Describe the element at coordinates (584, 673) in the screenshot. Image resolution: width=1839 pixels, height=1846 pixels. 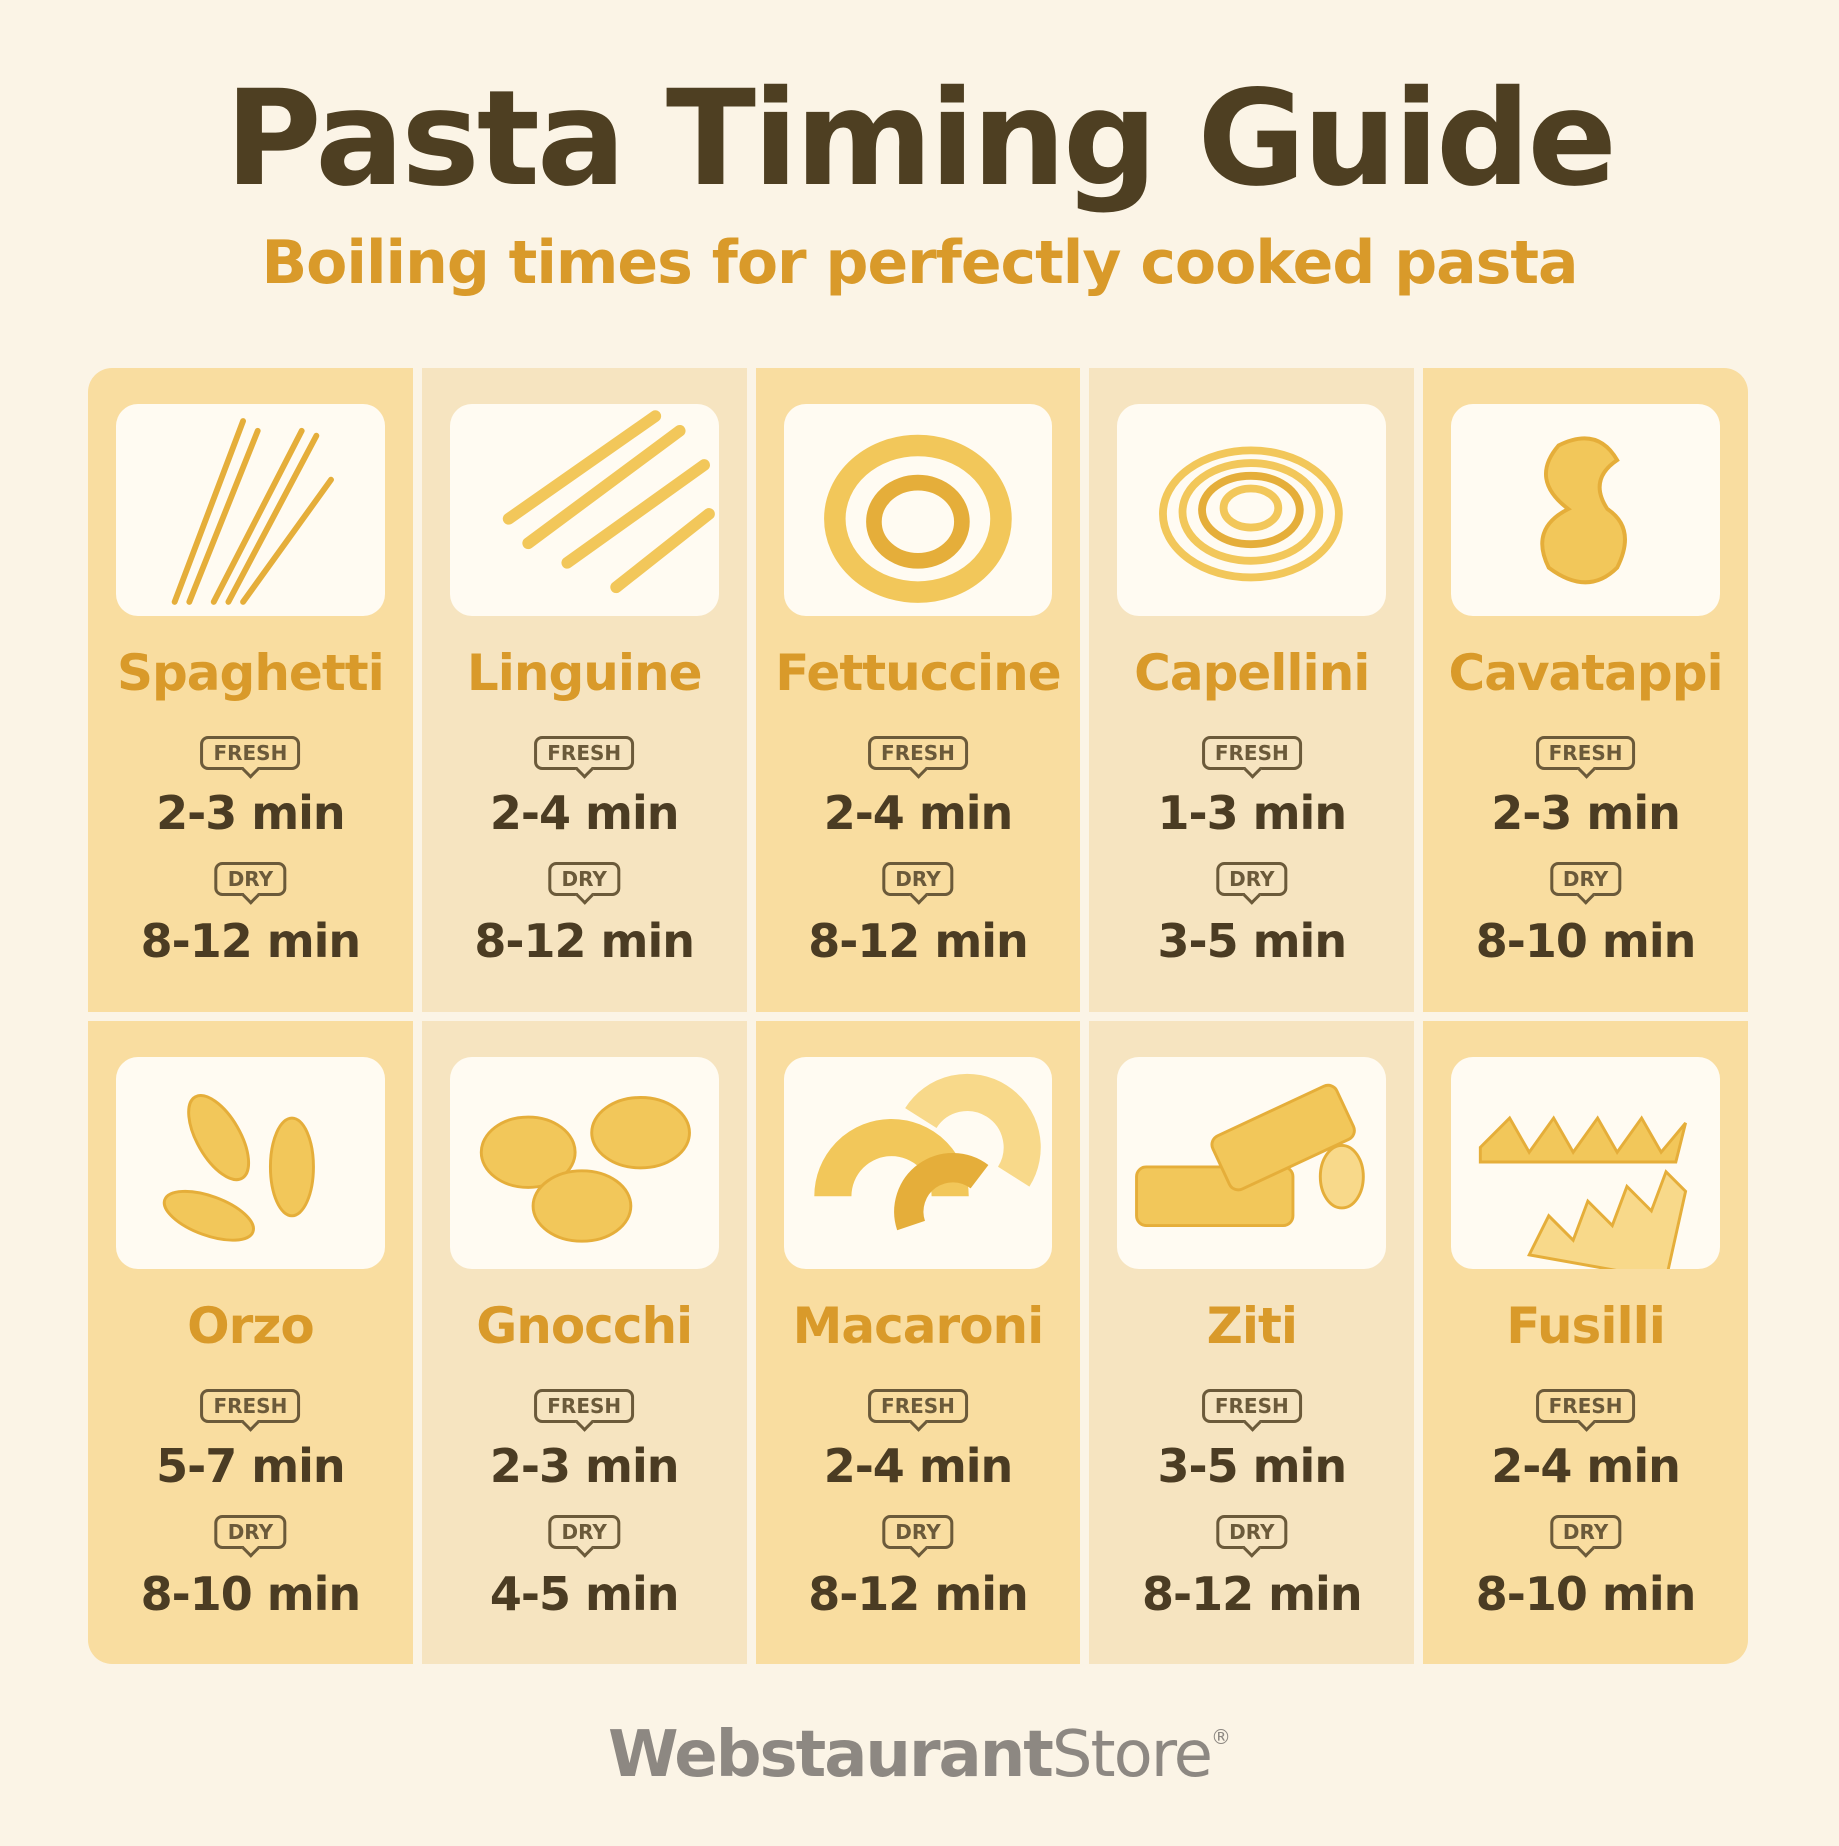
I see `pasta-name: Linguine` at that location.